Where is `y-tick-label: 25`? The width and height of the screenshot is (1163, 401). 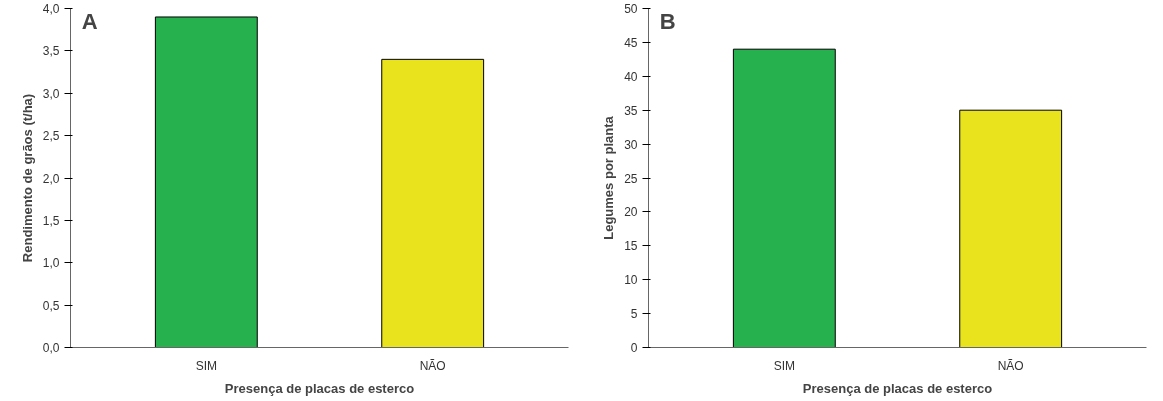
y-tick-label: 25 is located at coordinates (631, 178).